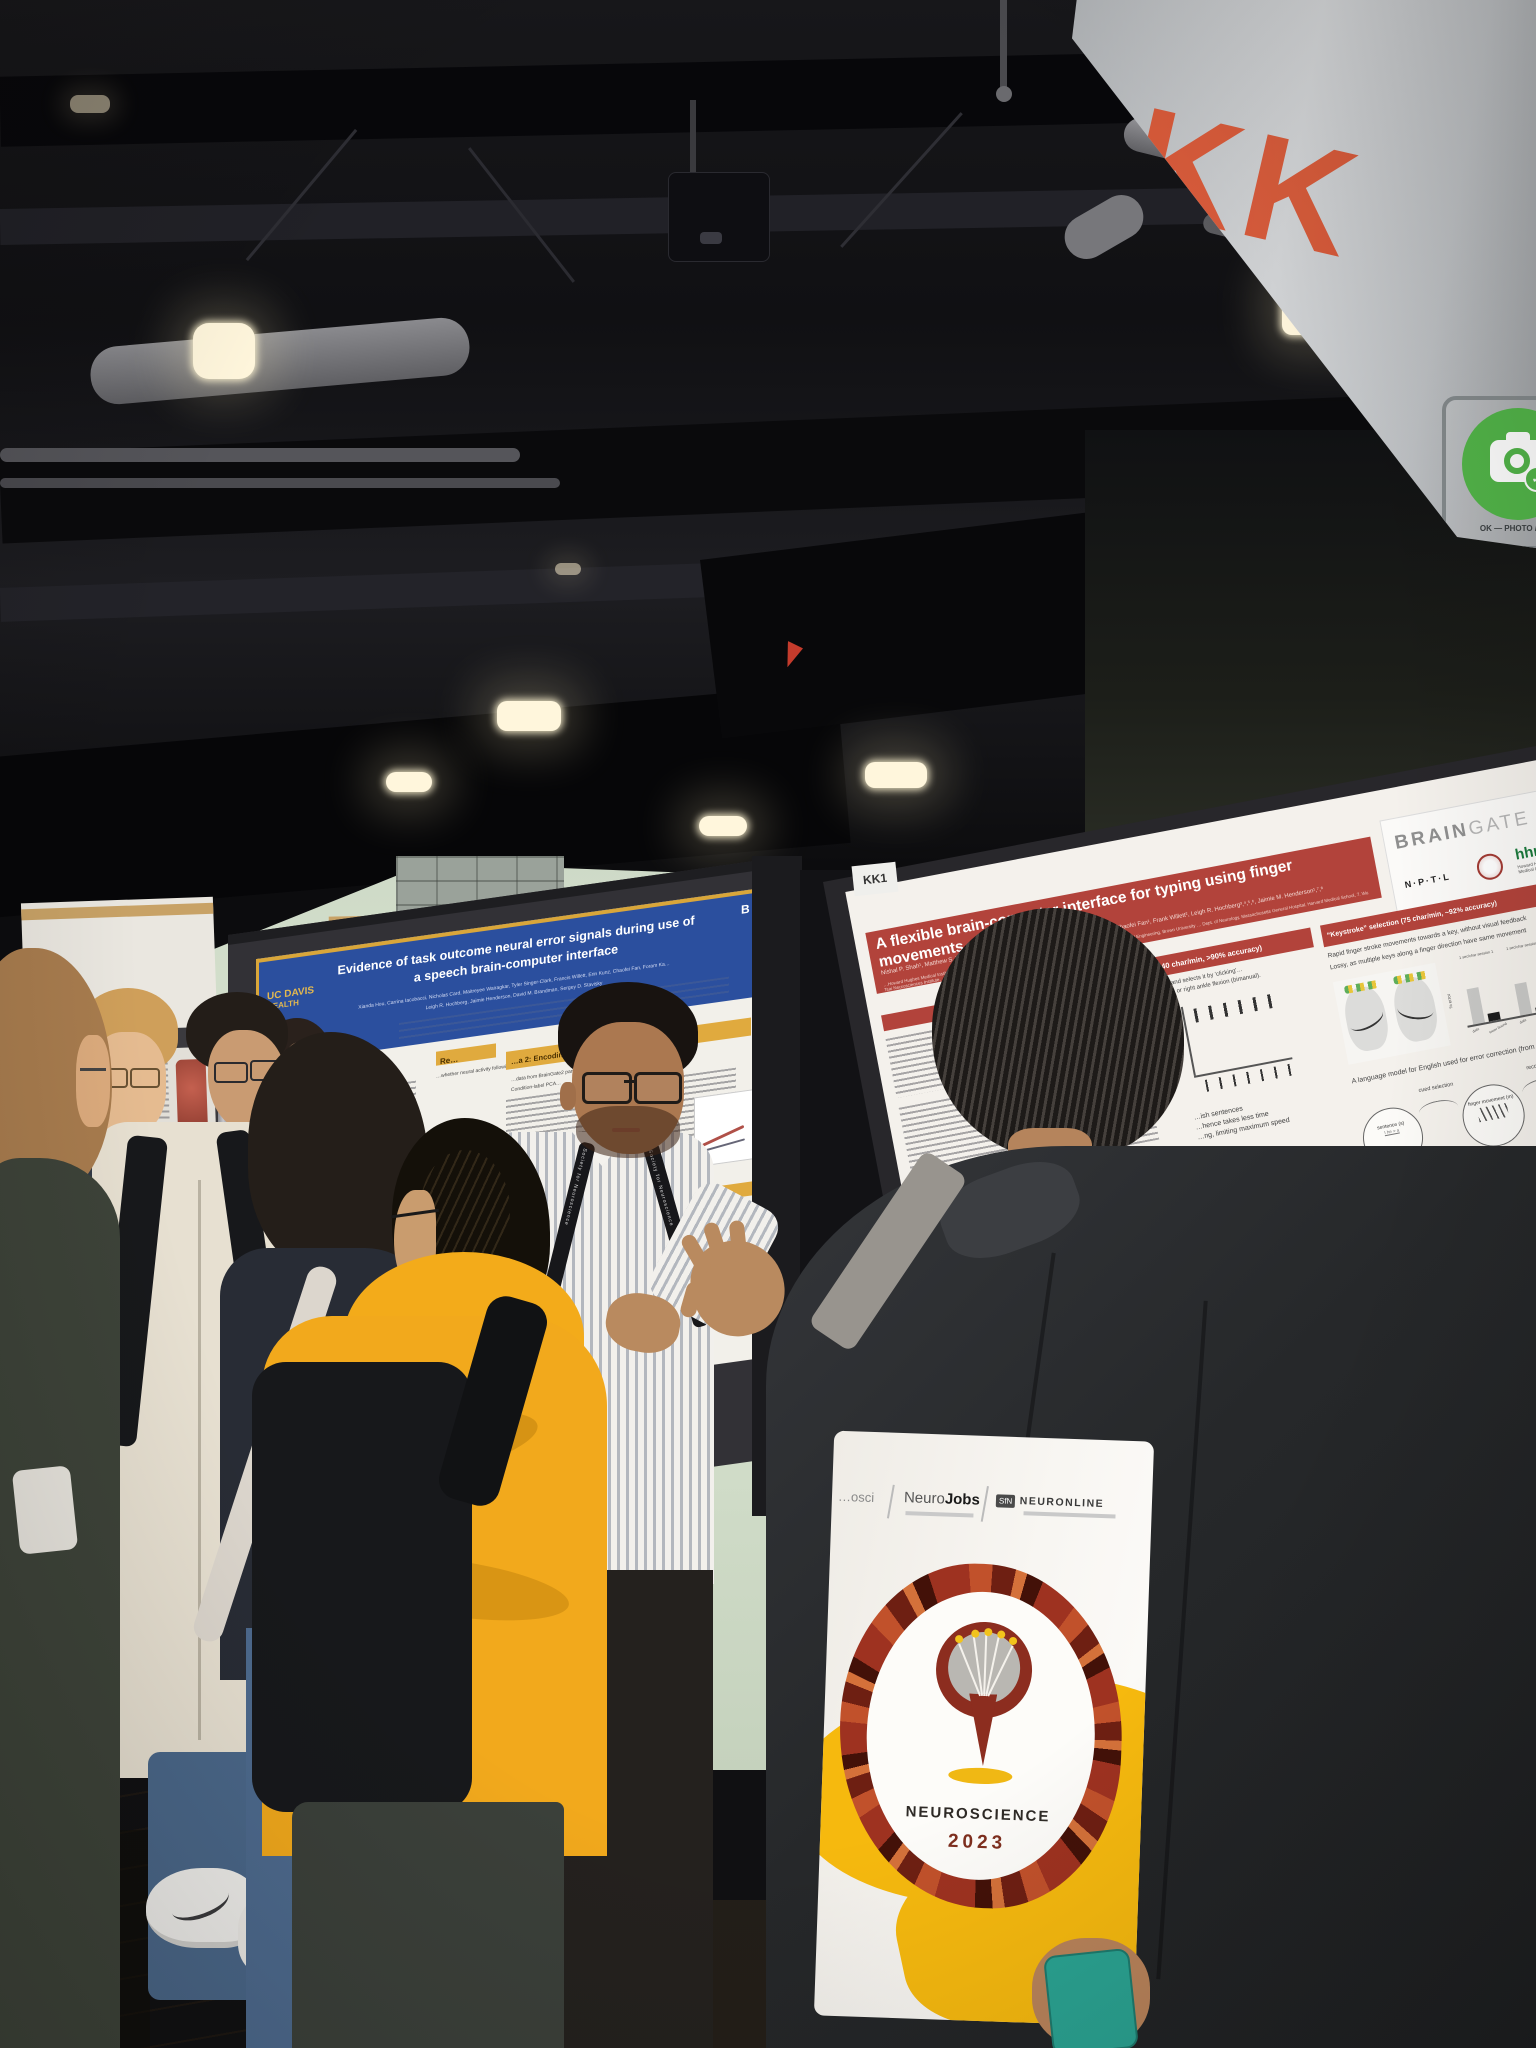 This screenshot has width=1536, height=2048. Describe the element at coordinates (45, 1510) in the screenshot. I see `paper-cup` at that location.